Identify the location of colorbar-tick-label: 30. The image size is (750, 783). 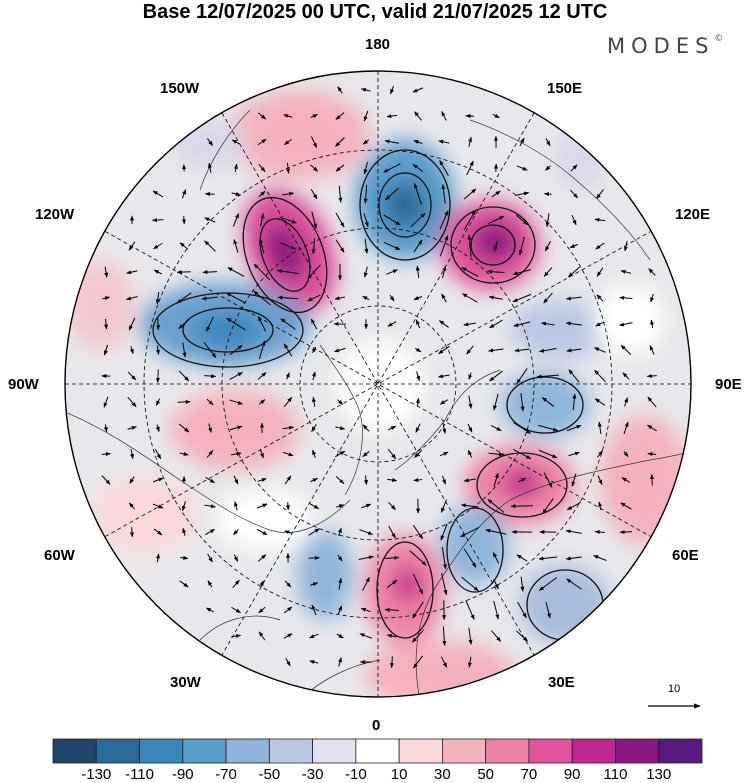
(442, 774).